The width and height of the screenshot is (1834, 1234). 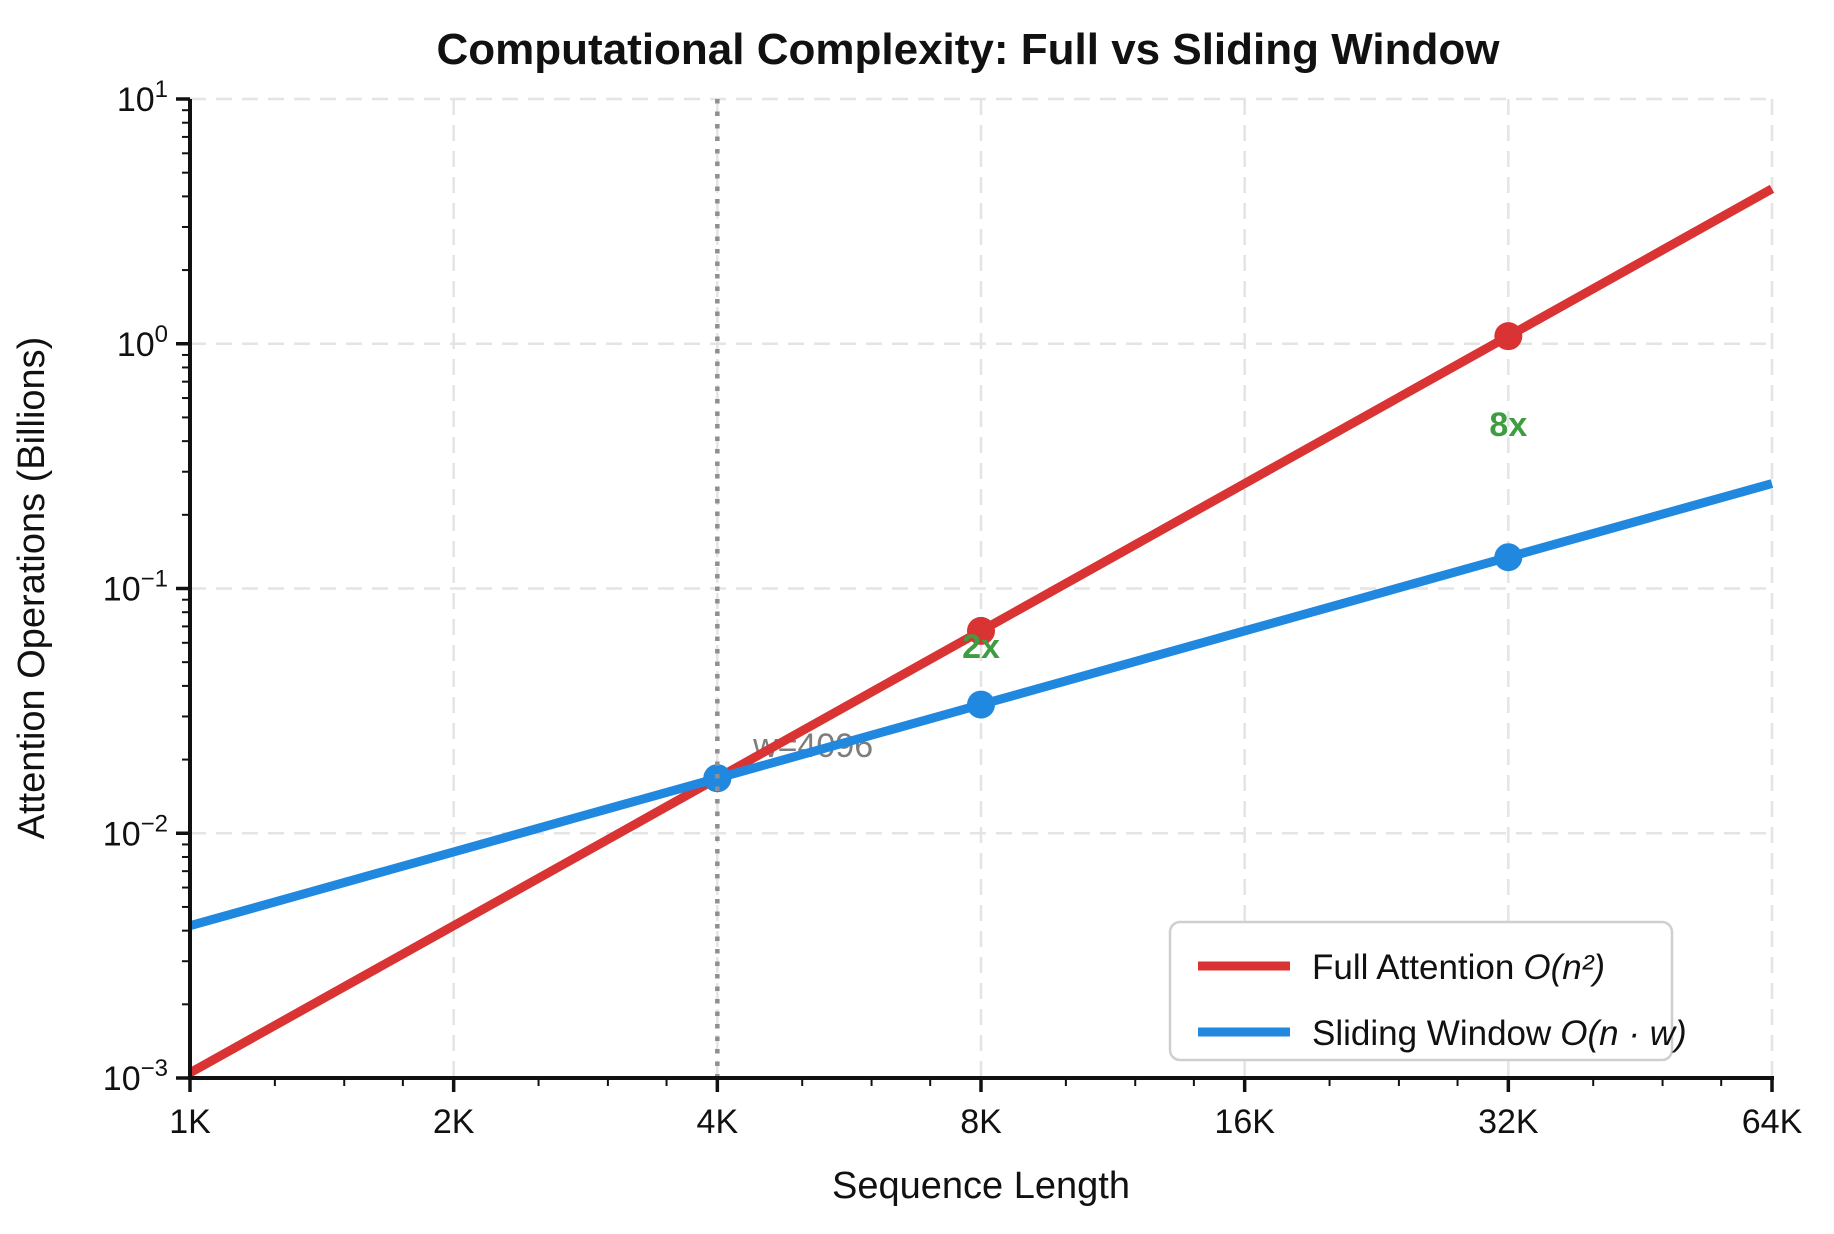 I want to click on legend-box, so click(x=1421, y=991).